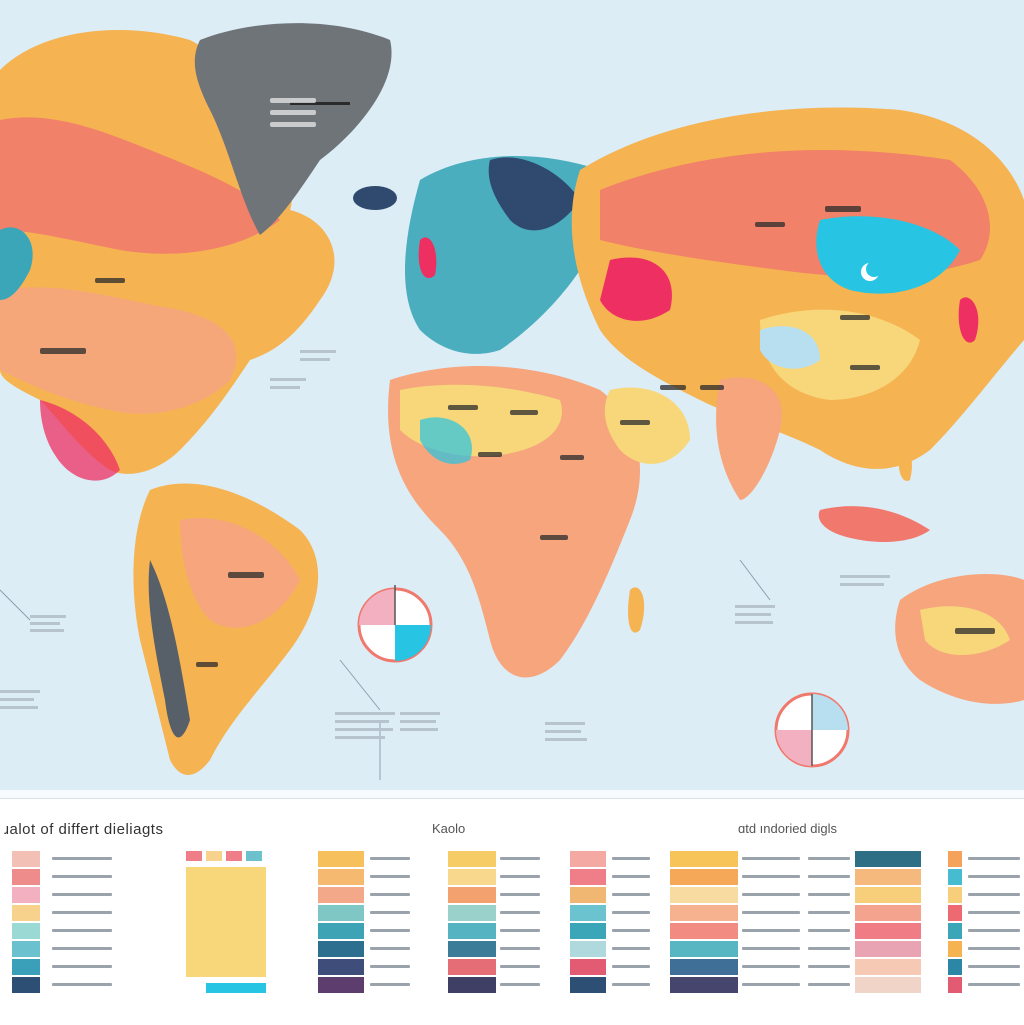 Image resolution: width=1024 pixels, height=1025 pixels. Describe the element at coordinates (16, 263) in the screenshot. I see `alaska-region` at that location.